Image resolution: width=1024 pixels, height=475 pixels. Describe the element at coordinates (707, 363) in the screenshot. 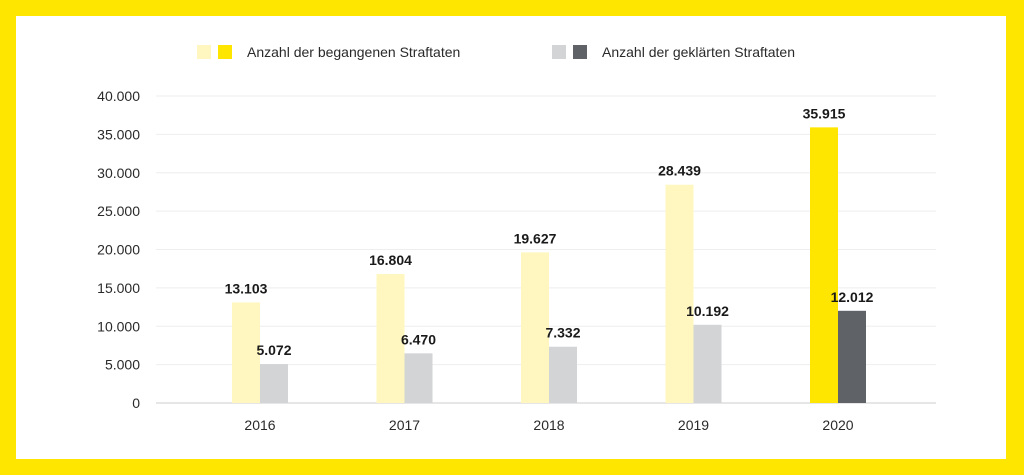

I see `bar-geklaert-2019` at that location.